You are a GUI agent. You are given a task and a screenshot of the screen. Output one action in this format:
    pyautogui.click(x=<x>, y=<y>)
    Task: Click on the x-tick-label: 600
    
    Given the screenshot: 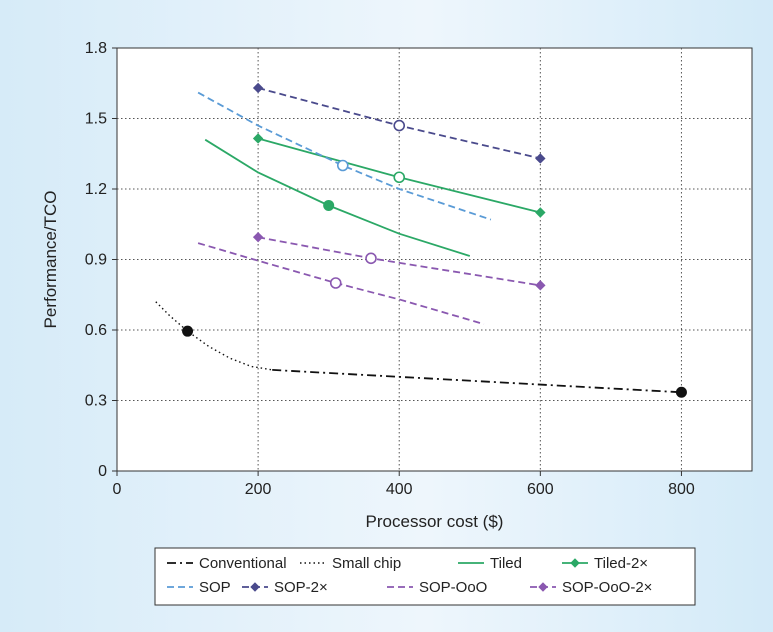 What is the action you would take?
    pyautogui.click(x=540, y=489)
    